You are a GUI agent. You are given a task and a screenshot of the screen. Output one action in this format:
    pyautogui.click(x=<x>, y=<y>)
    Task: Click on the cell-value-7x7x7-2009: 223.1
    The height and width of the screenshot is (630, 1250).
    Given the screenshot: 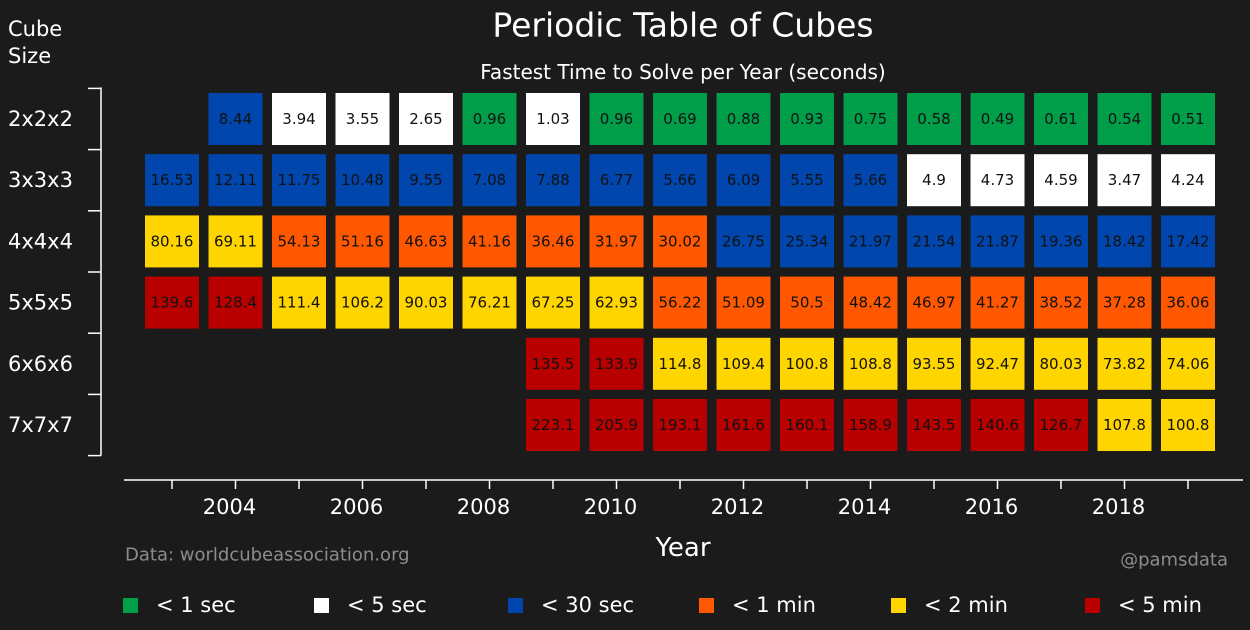 What is the action you would take?
    pyautogui.click(x=553, y=425)
    